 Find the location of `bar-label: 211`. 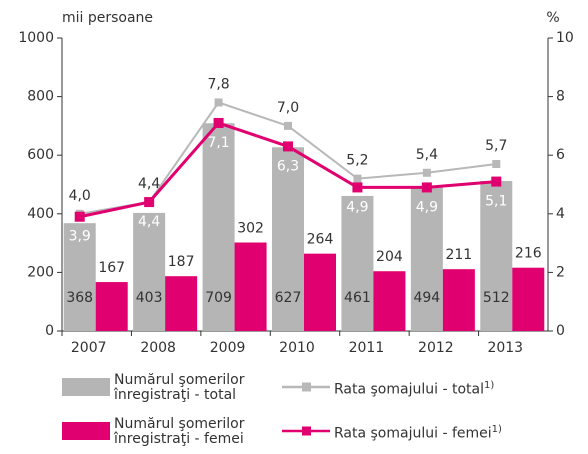

bar-label: 211 is located at coordinates (458, 255).